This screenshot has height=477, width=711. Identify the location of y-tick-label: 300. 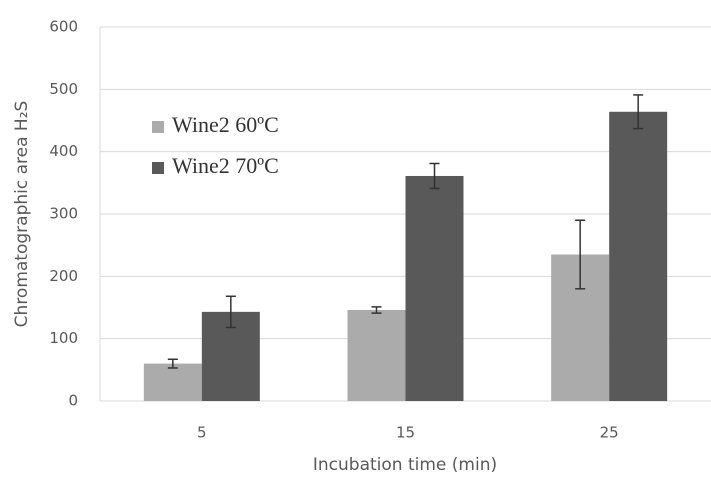
(63, 214).